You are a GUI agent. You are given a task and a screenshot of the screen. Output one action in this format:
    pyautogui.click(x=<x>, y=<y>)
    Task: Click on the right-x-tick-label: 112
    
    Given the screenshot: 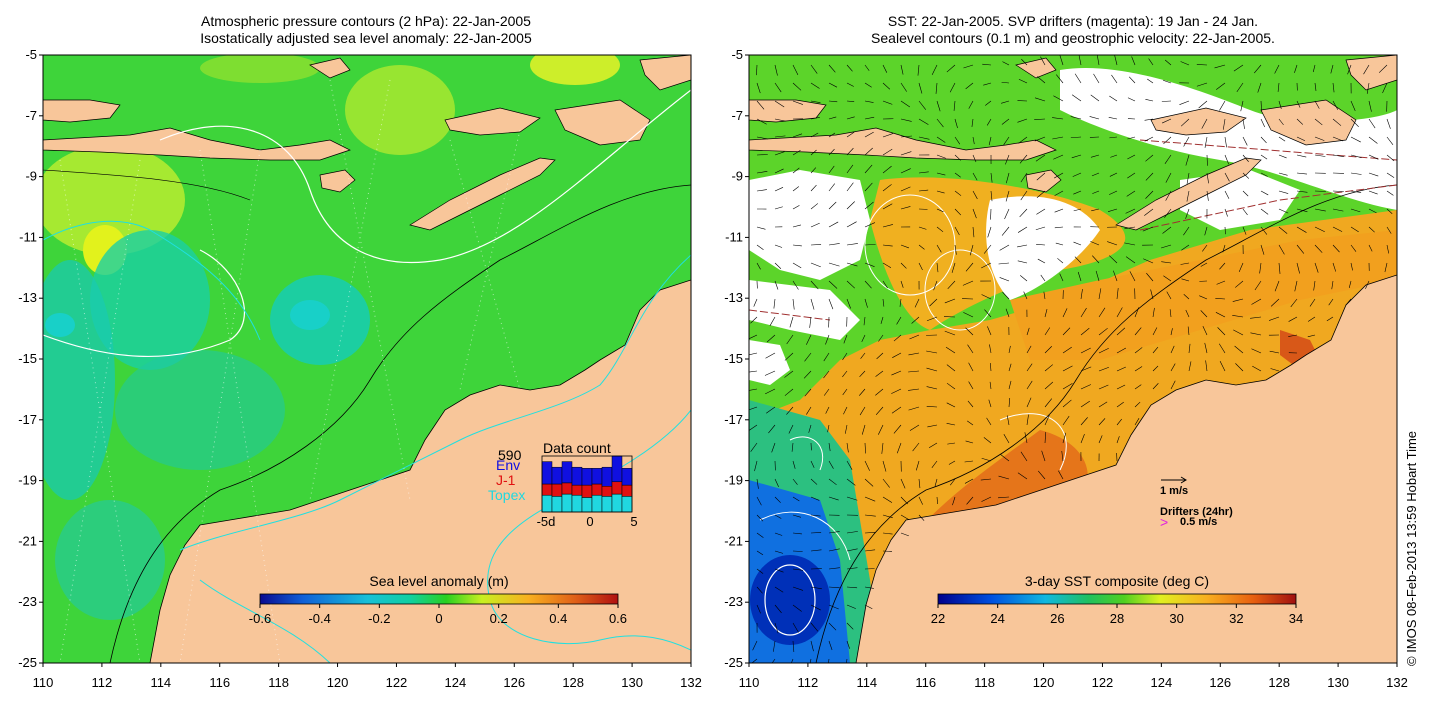 What is the action you would take?
    pyautogui.click(x=808, y=682)
    